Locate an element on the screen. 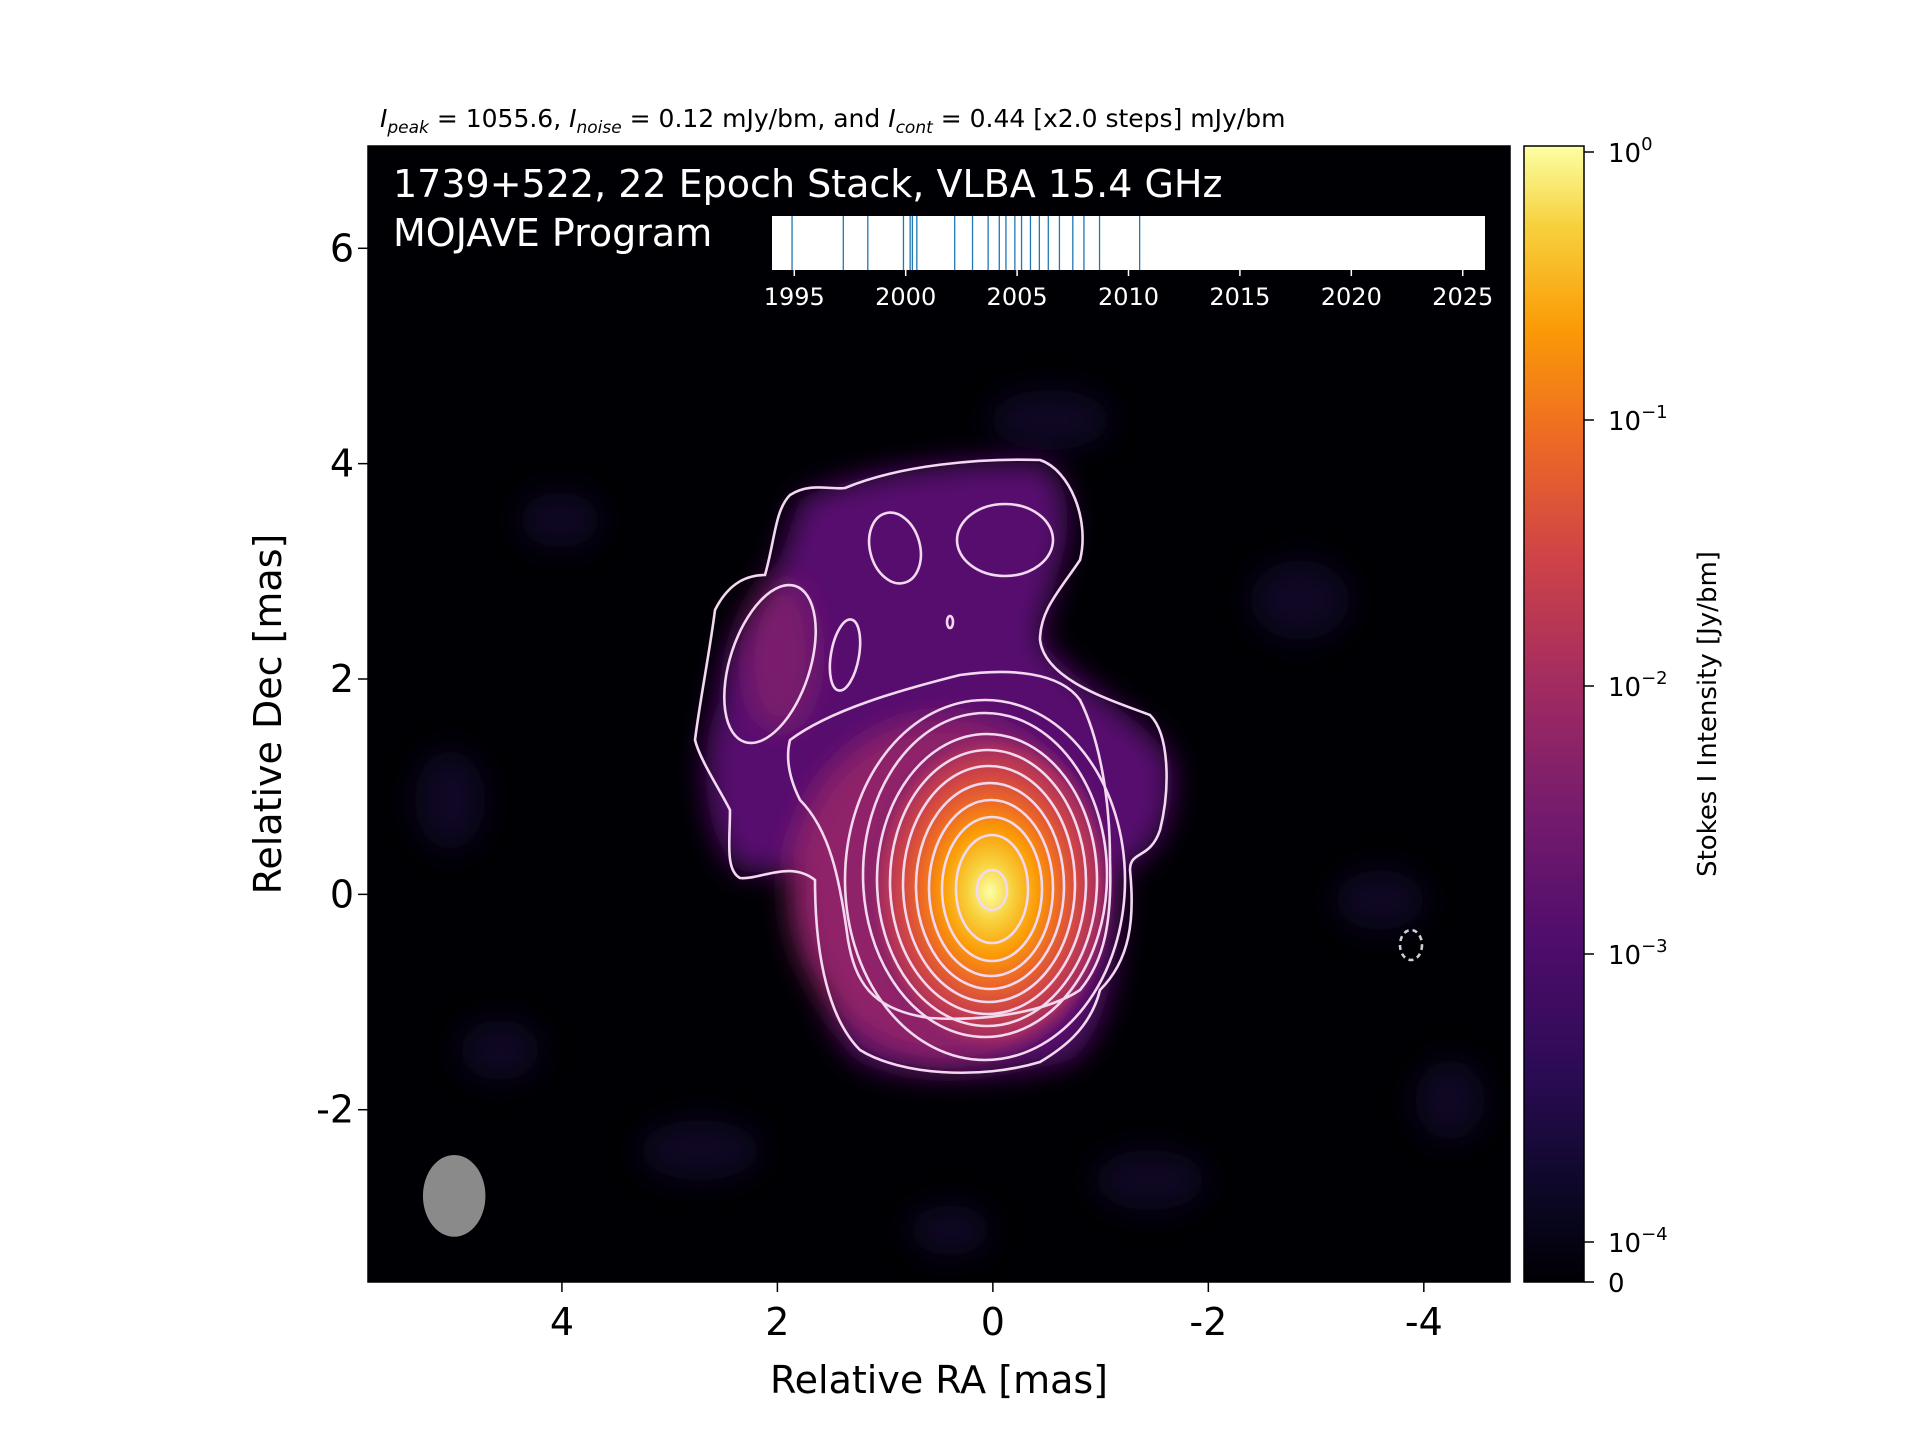  contour-l12 is located at coordinates (992, 890).